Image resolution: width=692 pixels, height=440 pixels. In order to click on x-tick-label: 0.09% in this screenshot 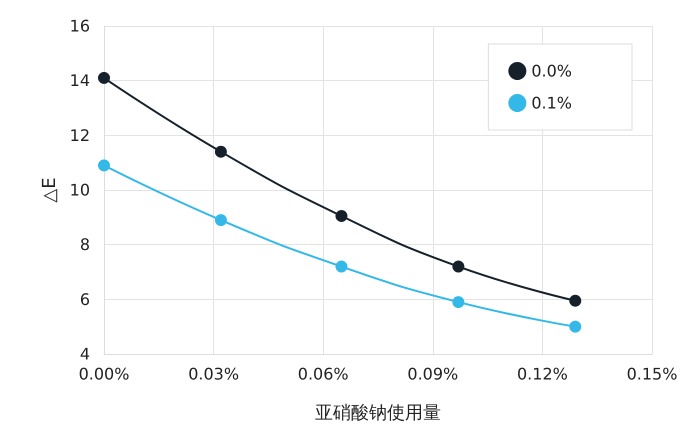, I will do `click(432, 374)`.